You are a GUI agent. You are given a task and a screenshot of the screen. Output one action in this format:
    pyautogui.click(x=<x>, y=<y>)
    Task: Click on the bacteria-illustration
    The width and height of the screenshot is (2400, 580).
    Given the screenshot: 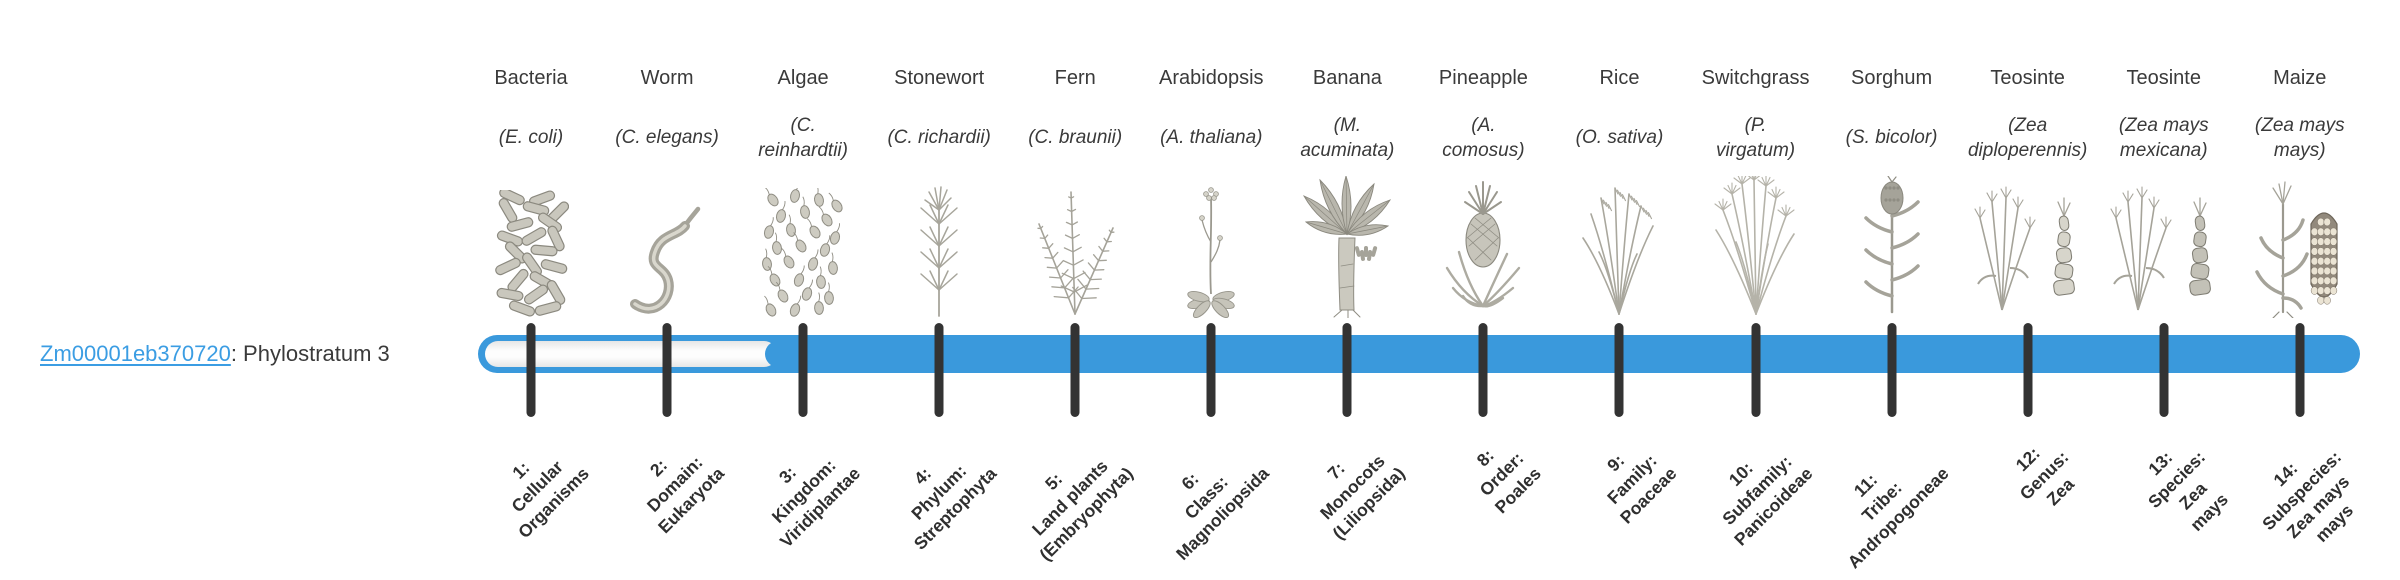 What is the action you would take?
    pyautogui.click(x=531, y=244)
    